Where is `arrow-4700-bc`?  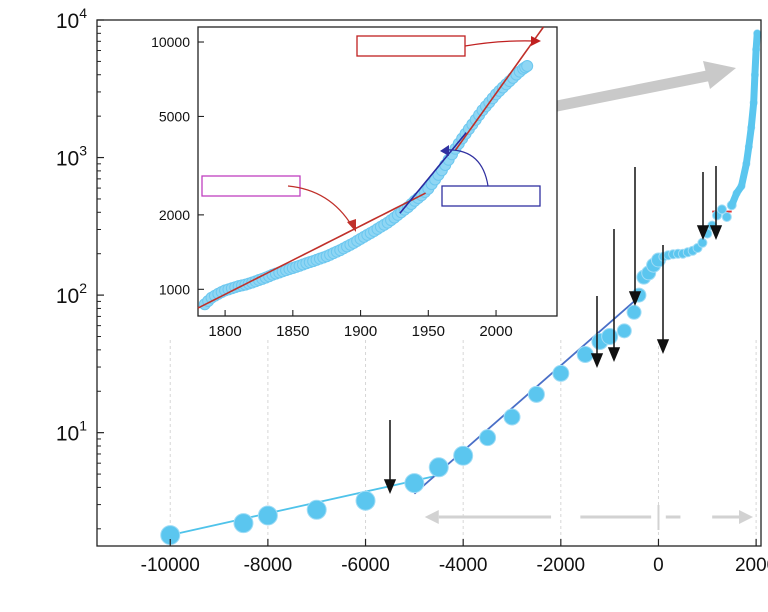
arrow-4700-bc is located at coordinates (390, 457).